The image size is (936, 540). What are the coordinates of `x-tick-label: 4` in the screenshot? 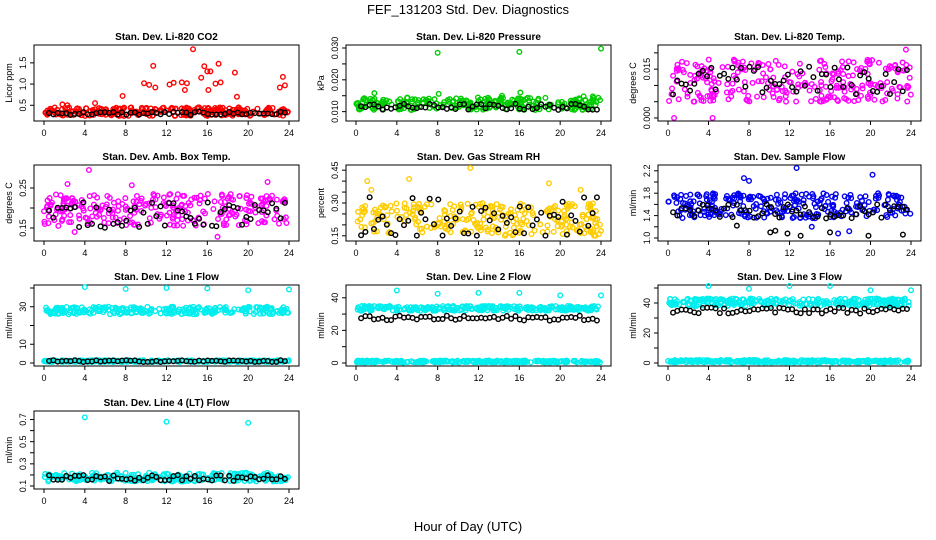 It's located at (84, 253).